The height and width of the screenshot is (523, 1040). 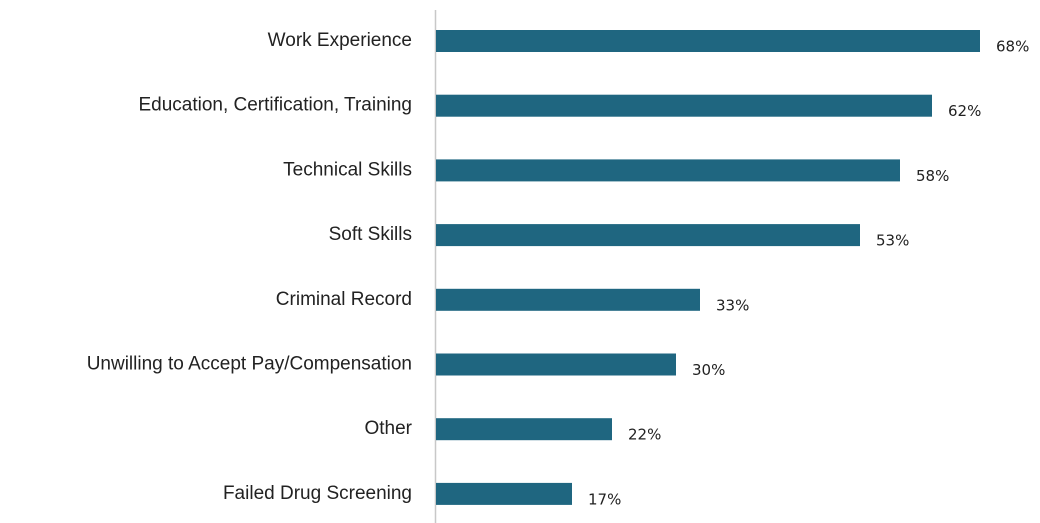 What do you see at coordinates (347, 169) in the screenshot?
I see `category-label: Technical Skills` at bounding box center [347, 169].